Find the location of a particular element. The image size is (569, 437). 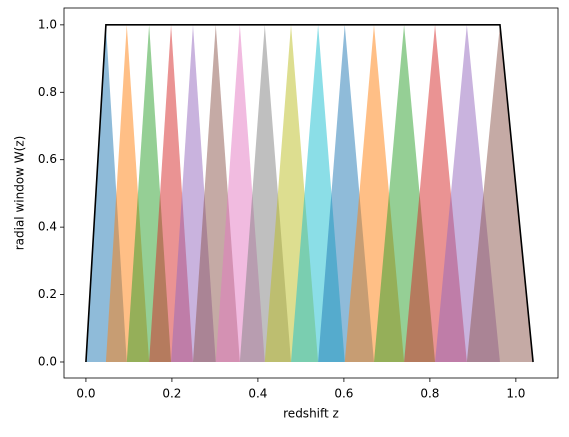

y-tick-label: 0.0 is located at coordinates (47, 361).